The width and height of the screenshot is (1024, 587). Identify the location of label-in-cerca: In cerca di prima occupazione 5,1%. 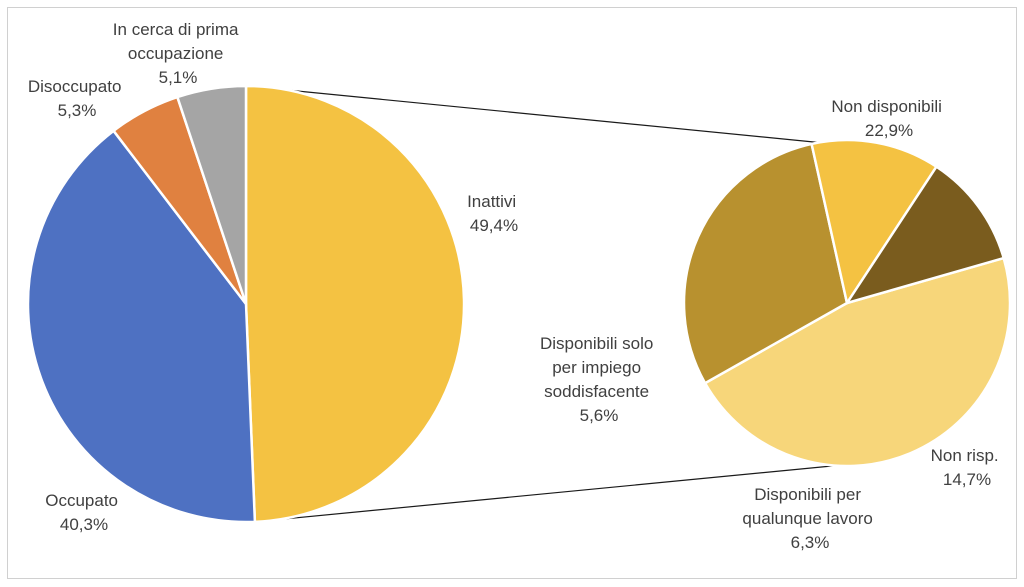
(178, 53).